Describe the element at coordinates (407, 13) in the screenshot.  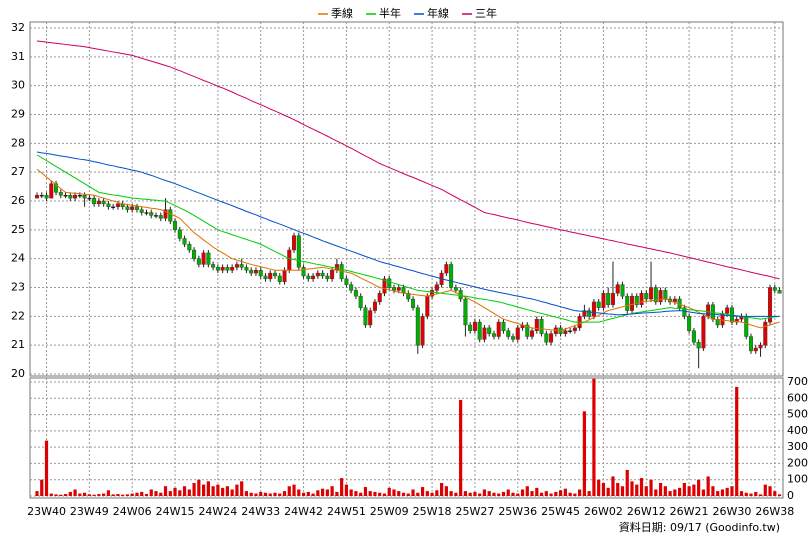
I see `legend: 季線 半年 年線 三年` at that location.